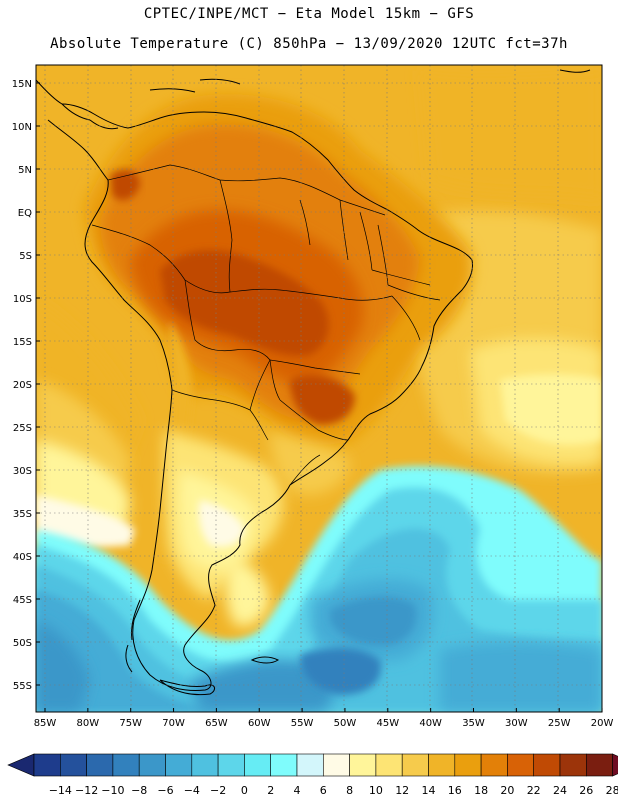  I want to click on lat-label: 55S, so click(22, 686).